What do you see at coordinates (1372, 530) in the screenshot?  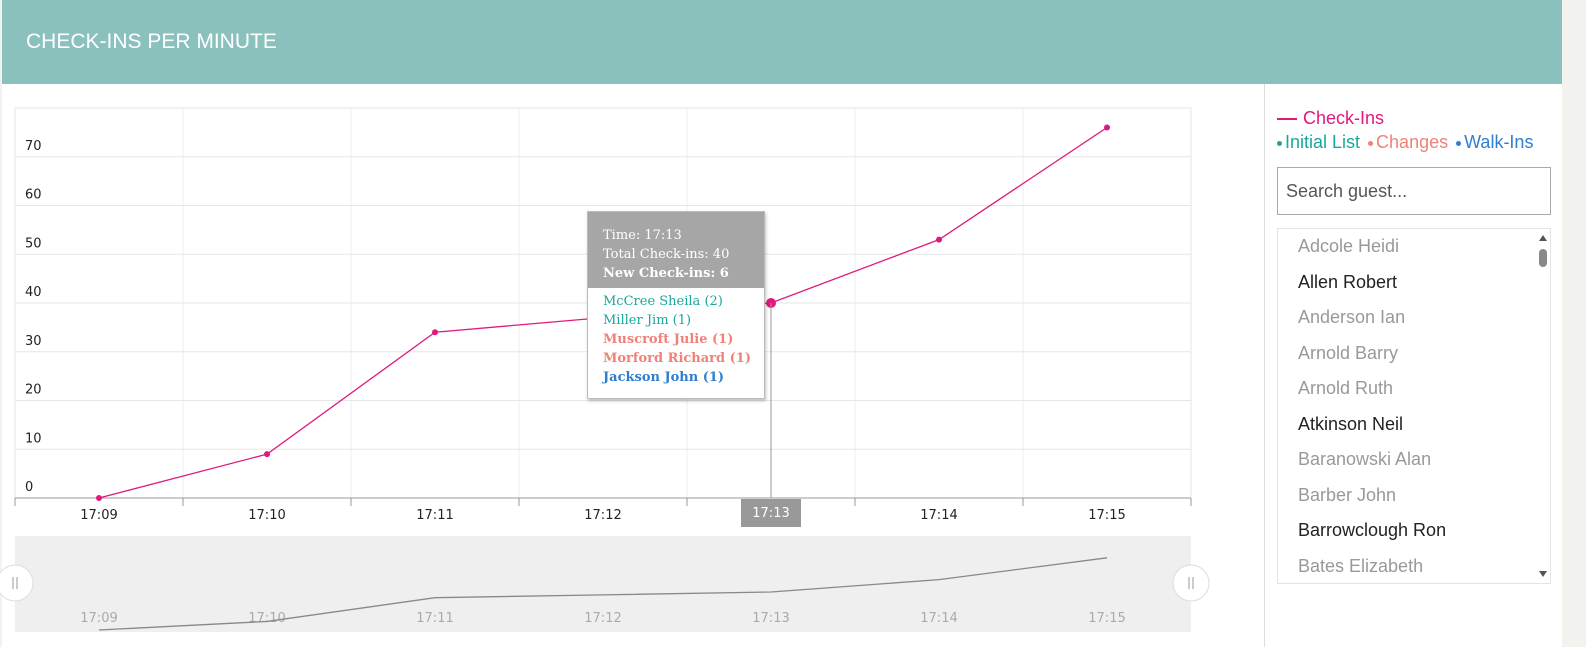 I see `guest-item: Barrowclough Ron` at bounding box center [1372, 530].